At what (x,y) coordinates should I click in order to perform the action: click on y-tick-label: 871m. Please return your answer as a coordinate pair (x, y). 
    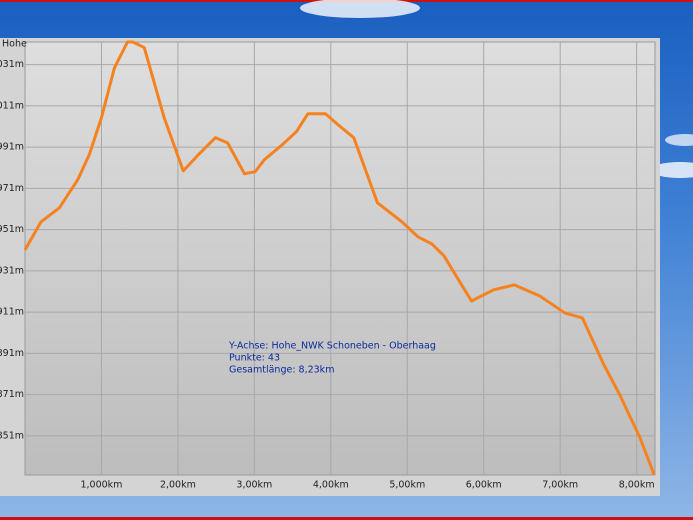
    Looking at the image, I should click on (12, 394).